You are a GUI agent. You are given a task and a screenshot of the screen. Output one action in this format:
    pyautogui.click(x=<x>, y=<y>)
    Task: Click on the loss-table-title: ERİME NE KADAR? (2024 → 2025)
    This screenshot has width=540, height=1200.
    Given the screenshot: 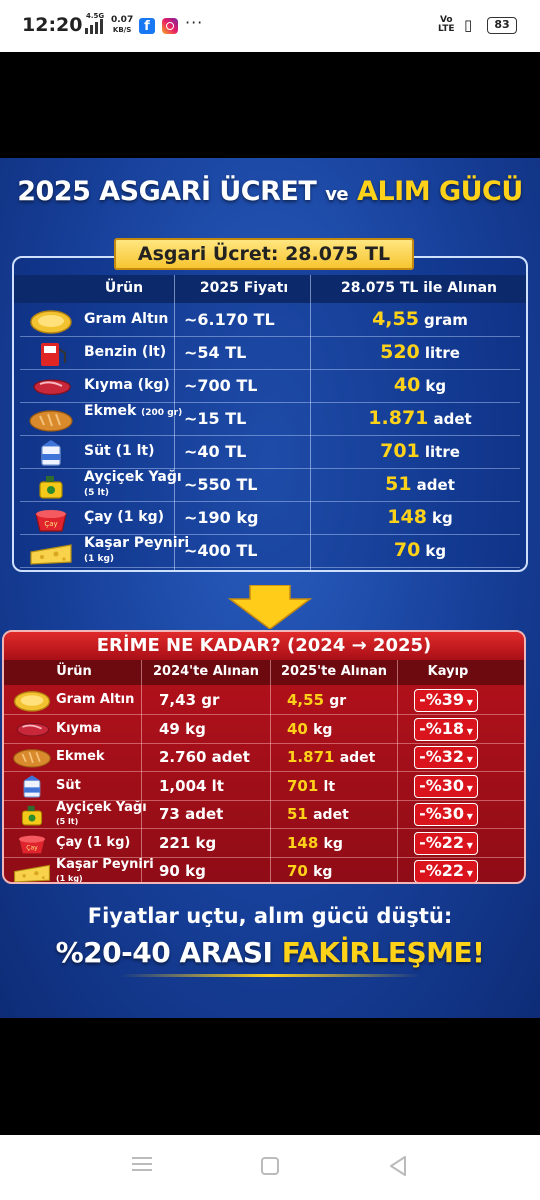 What is the action you would take?
    pyautogui.click(x=264, y=646)
    